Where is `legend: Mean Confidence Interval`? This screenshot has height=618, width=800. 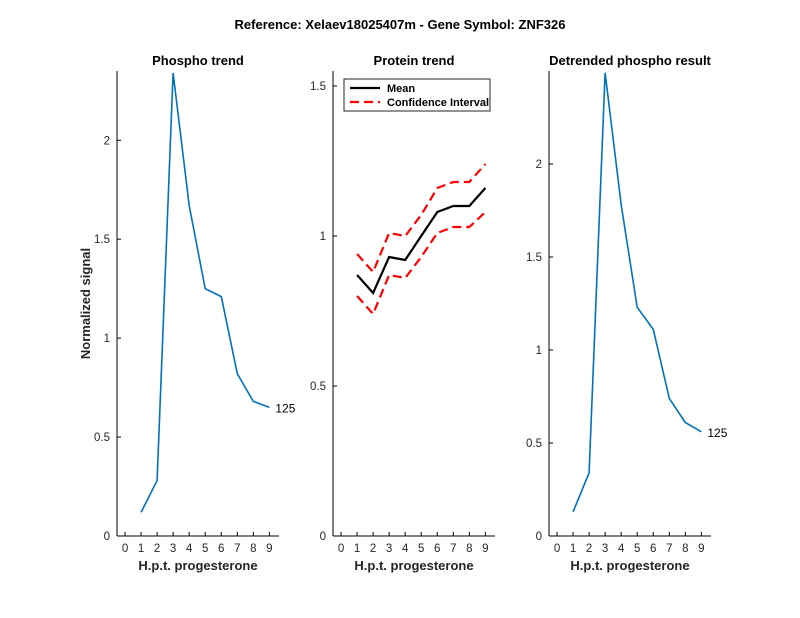
legend: Mean Confidence Interval is located at coordinates (417, 95).